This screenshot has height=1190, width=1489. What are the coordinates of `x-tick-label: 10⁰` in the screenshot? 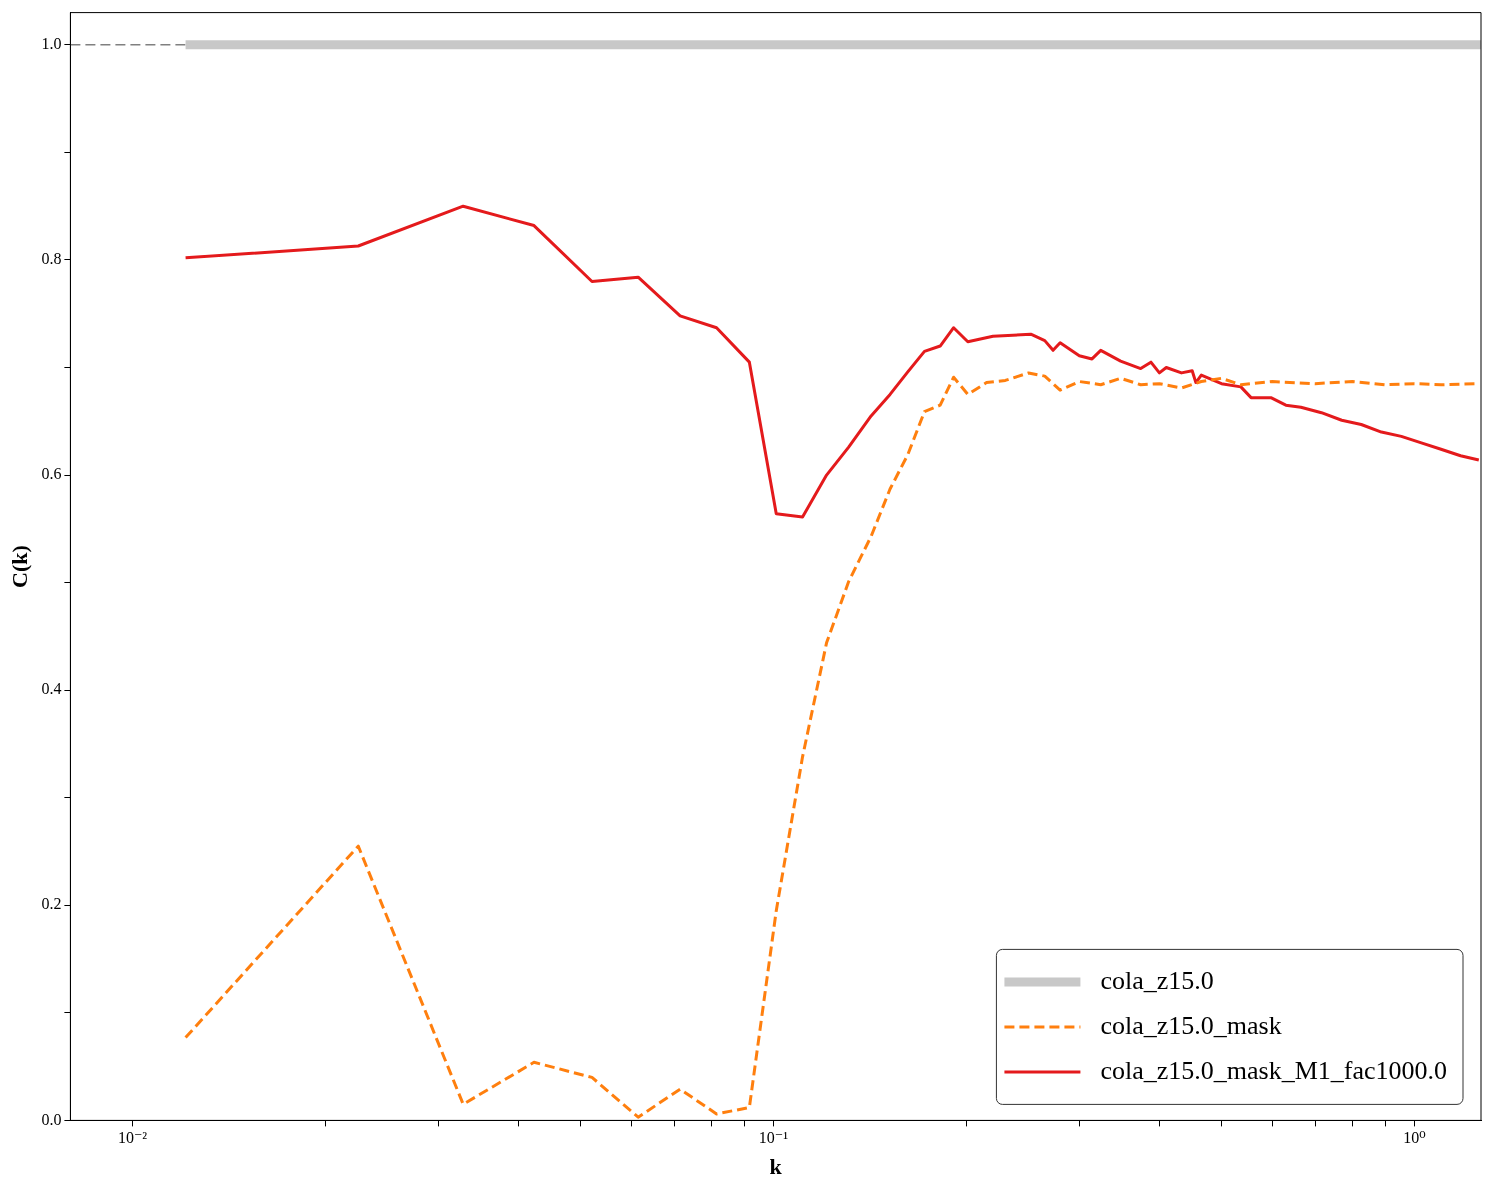 It's located at (1414, 1138).